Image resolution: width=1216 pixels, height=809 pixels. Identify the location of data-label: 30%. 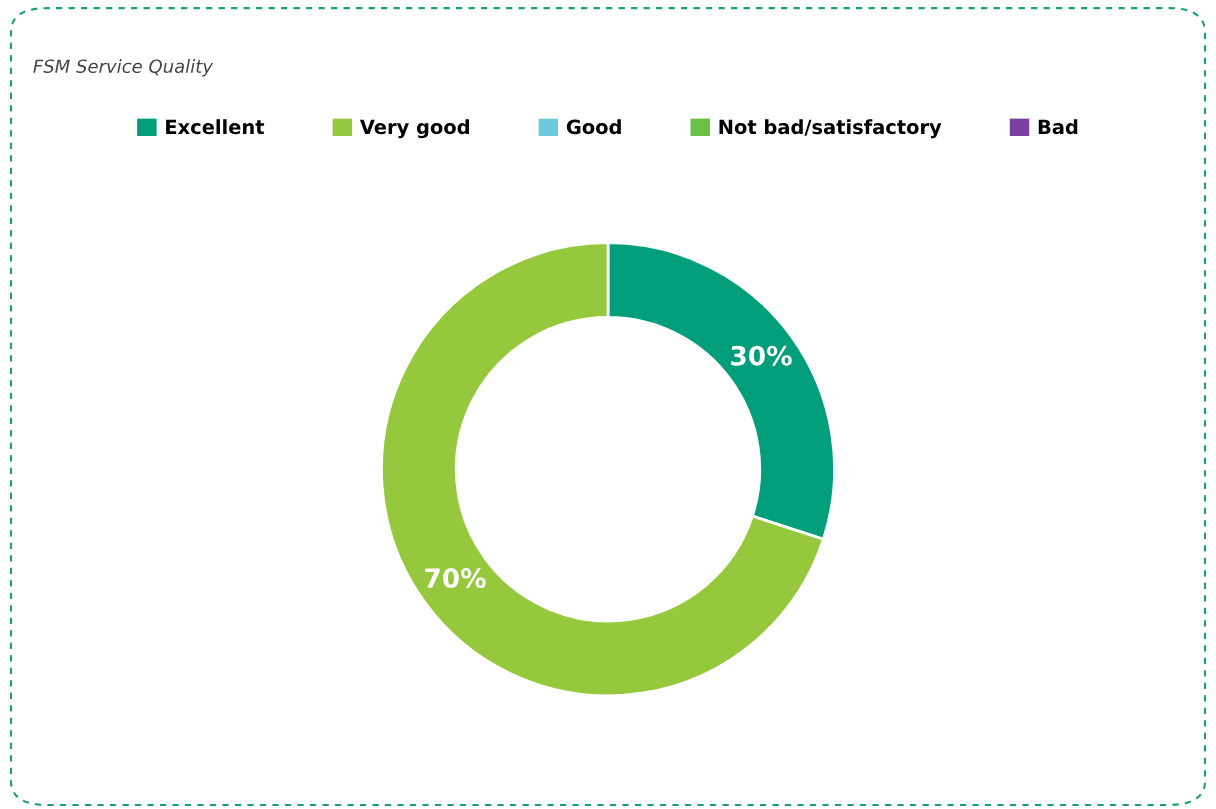
(761, 355).